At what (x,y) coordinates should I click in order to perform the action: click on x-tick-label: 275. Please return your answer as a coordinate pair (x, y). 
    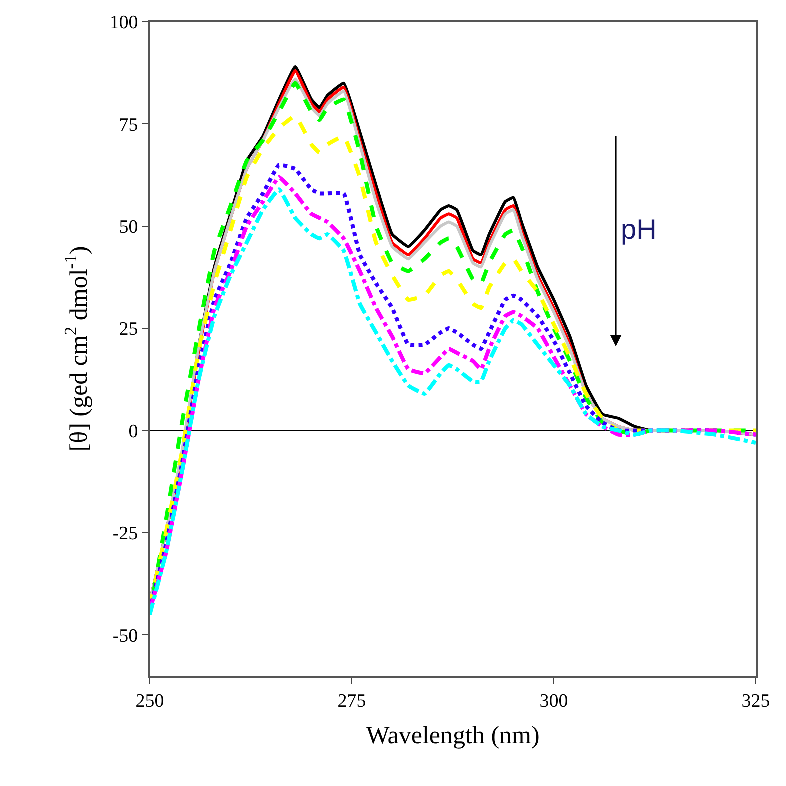
    Looking at the image, I should click on (352, 701).